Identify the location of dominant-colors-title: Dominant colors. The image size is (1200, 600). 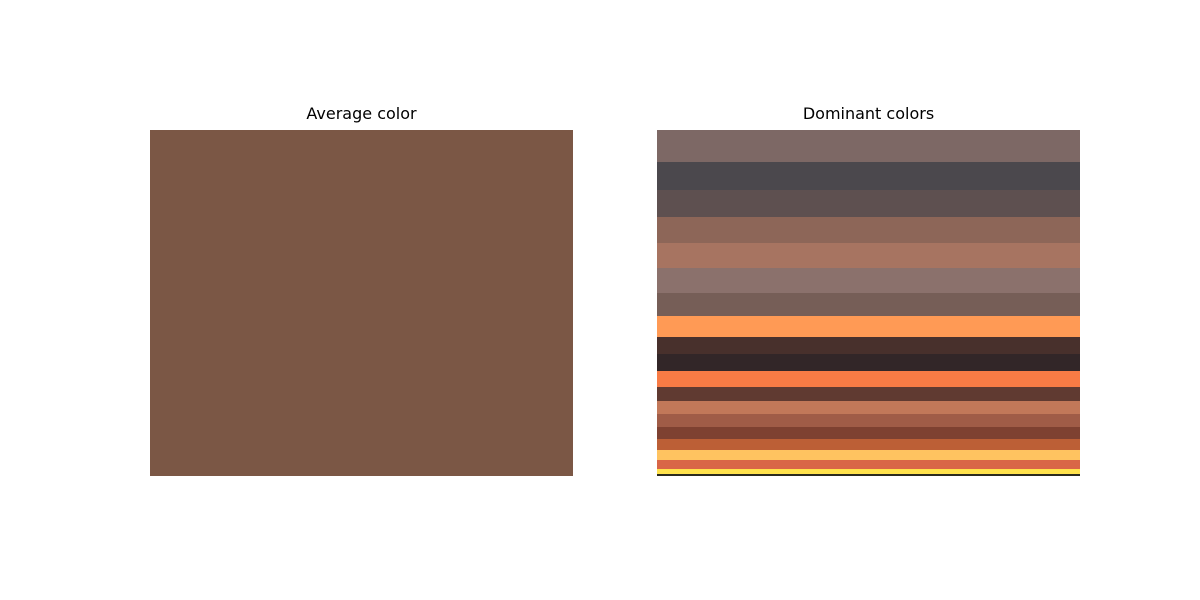
(868, 113).